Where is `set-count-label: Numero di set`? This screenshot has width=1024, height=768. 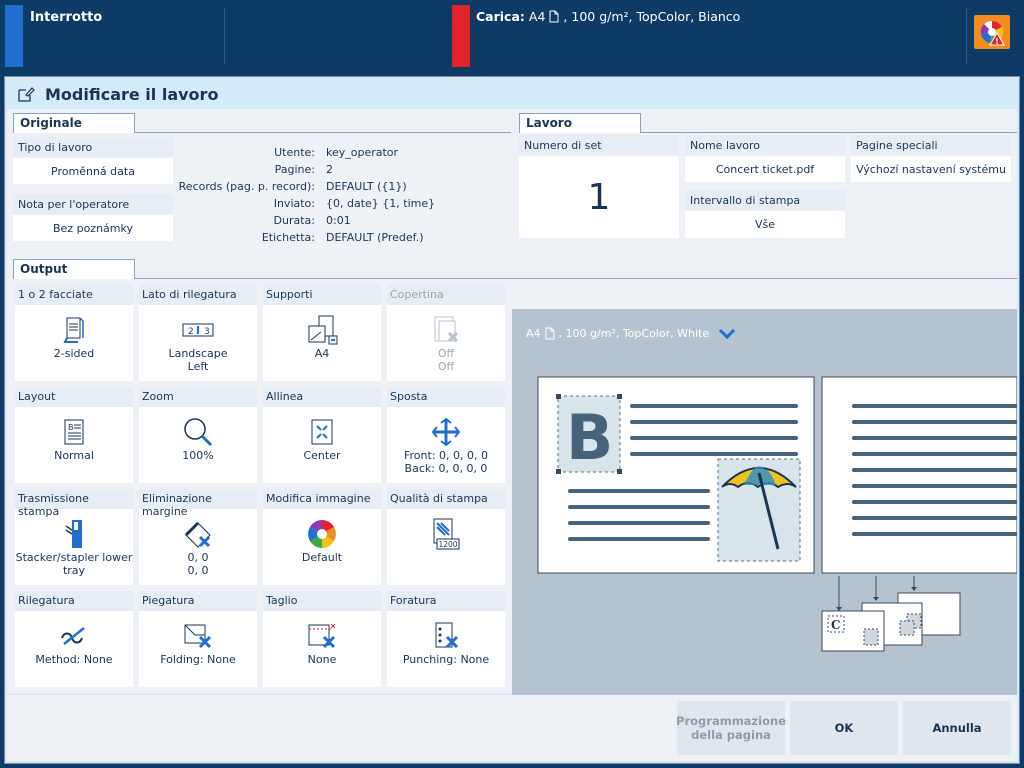 set-count-label: Numero di set is located at coordinates (599, 145).